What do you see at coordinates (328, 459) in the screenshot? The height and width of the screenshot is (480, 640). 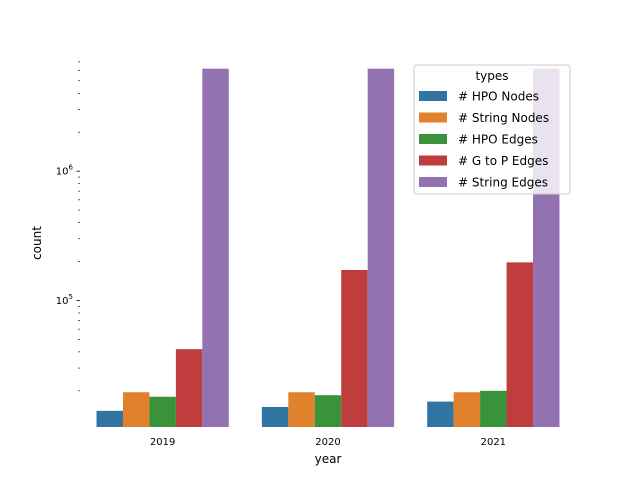 I see `x-axis-title: year` at bounding box center [328, 459].